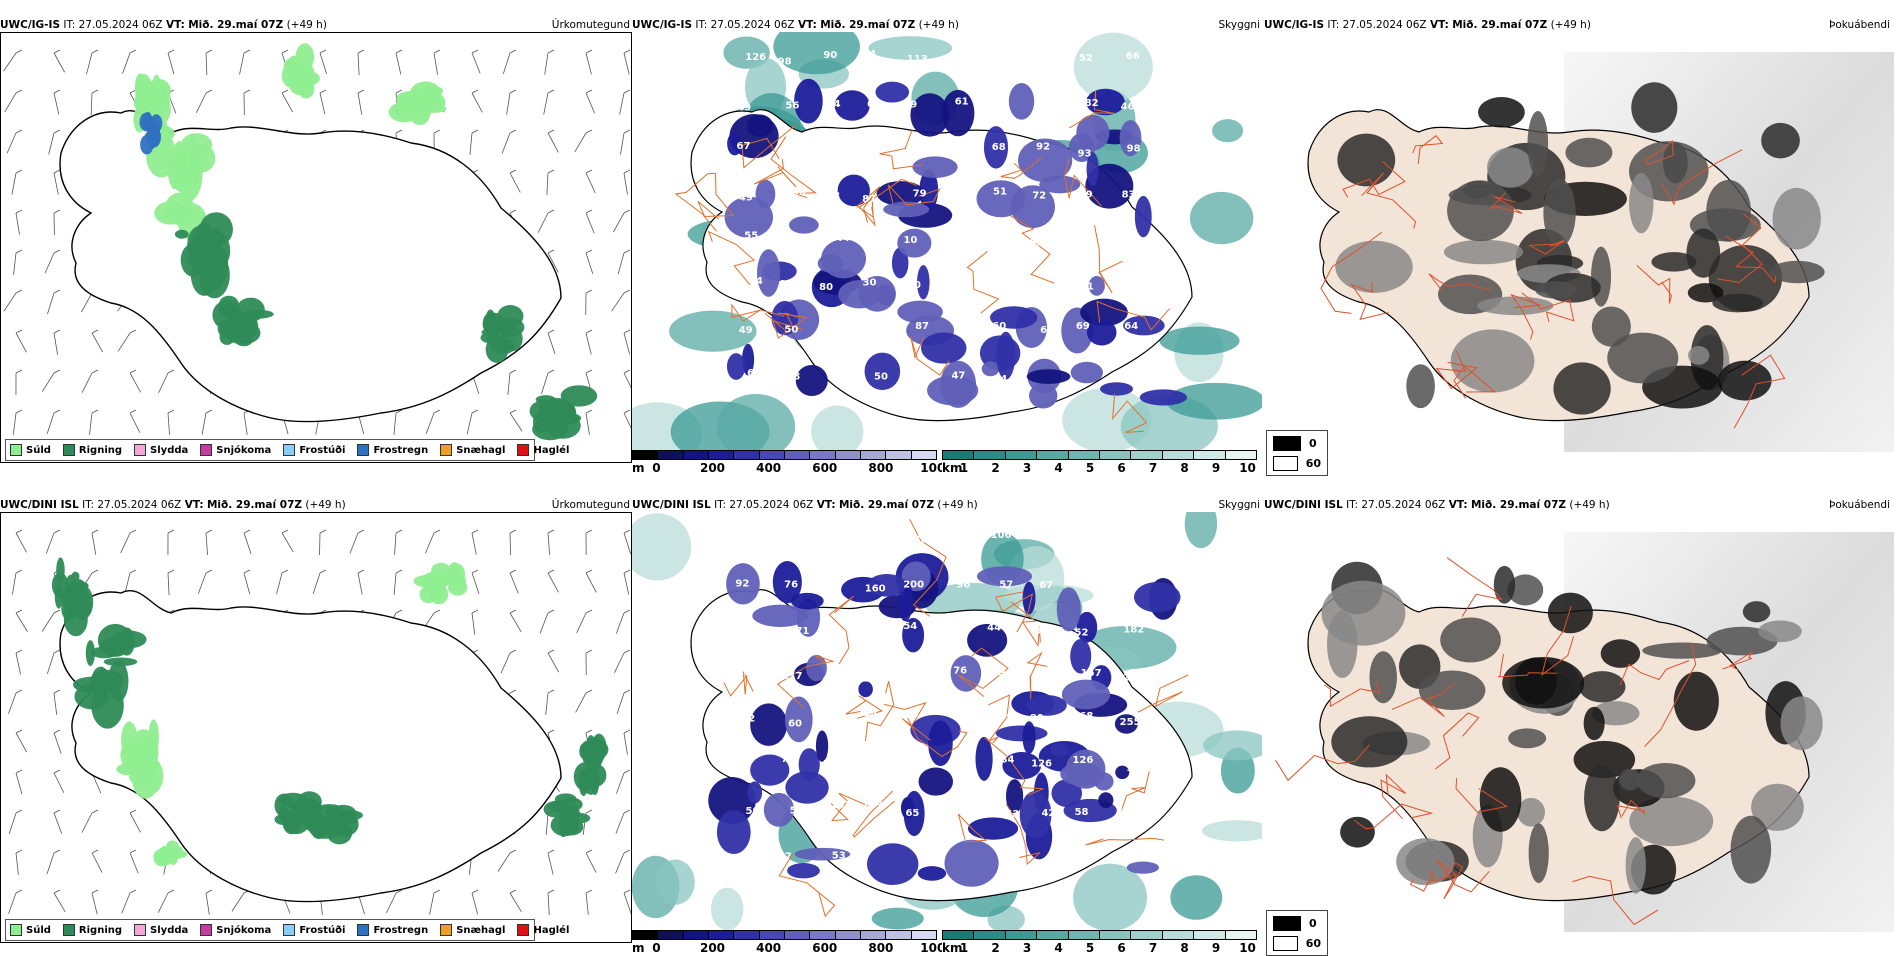  What do you see at coordinates (965, 331) in the screenshot?
I see `visibility-value-label: 173` at bounding box center [965, 331].